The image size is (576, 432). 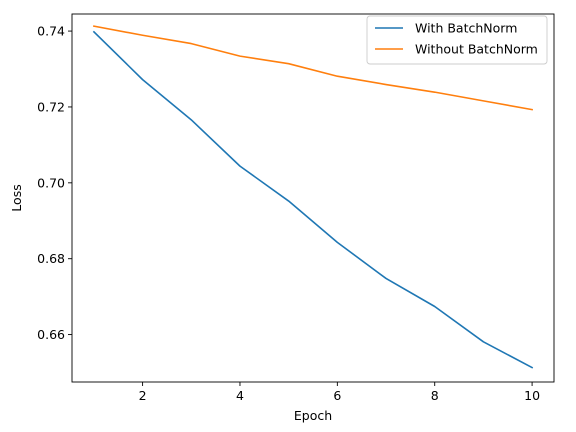 I want to click on x-tick-label: 4, so click(x=240, y=395).